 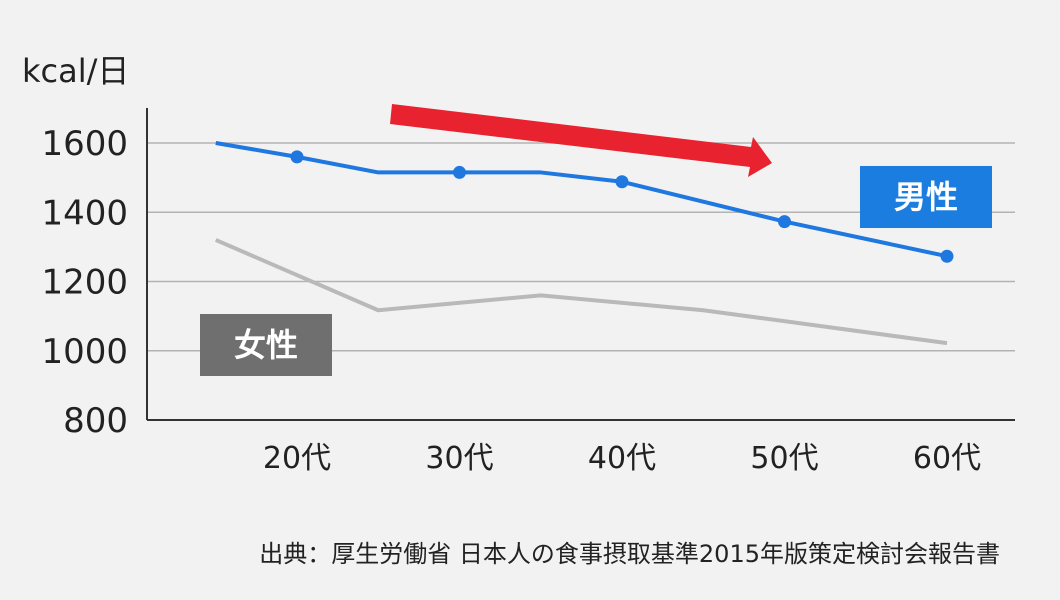 I want to click on x-tick-label: 40代, so click(x=622, y=458).